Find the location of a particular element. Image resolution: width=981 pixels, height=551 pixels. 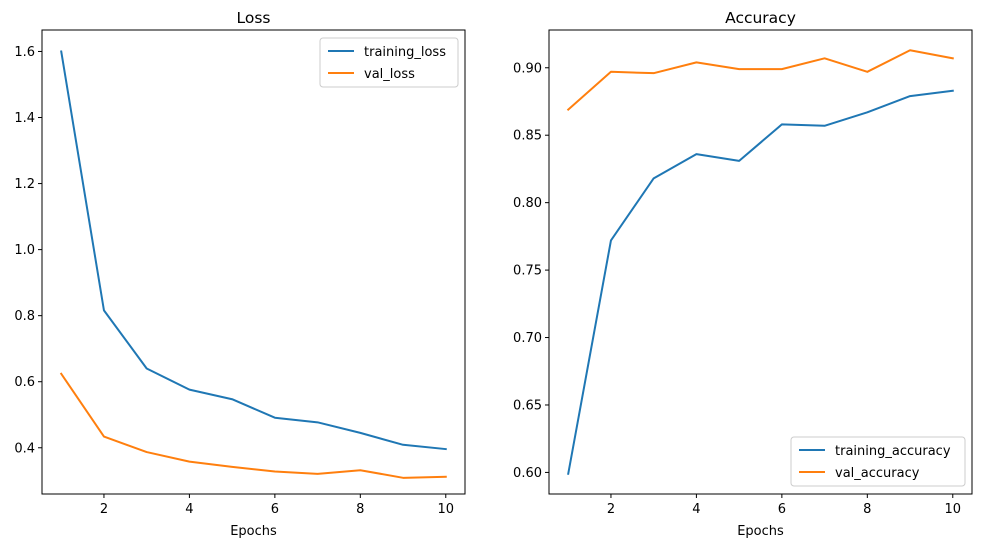

loss-legend-box is located at coordinates (389, 62).